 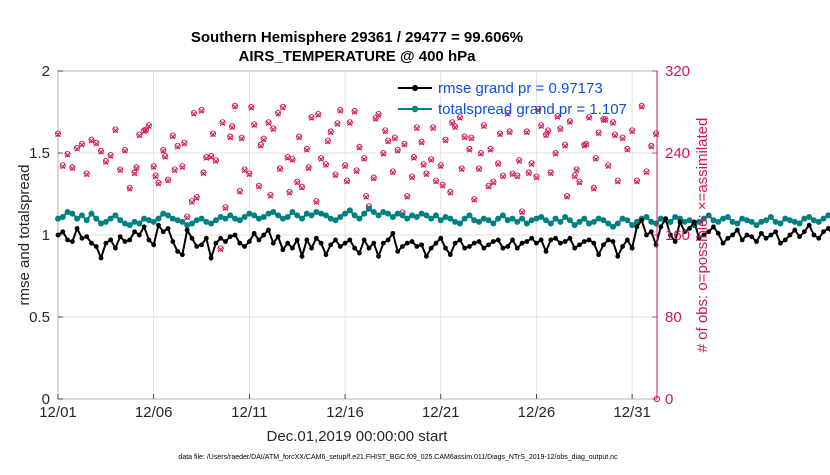 I want to click on y-axis-label-right: # of obs: o=possible; ×=assimilated, so click(x=702, y=235).